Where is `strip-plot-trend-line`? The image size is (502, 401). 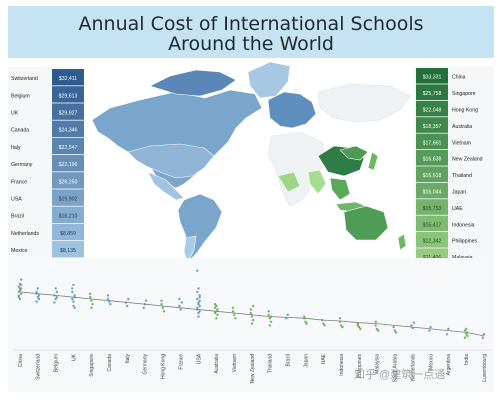 strip-plot-trend-line is located at coordinates (252, 314).